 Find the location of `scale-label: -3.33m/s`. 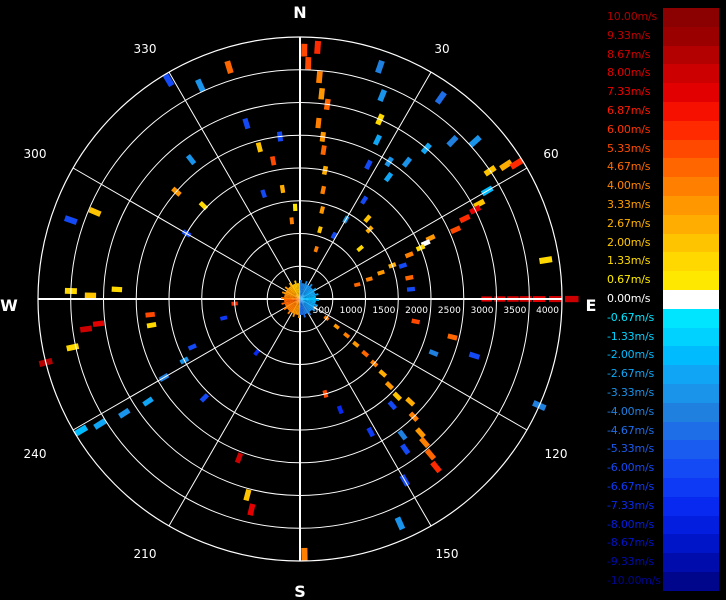

scale-label: -3.33m/s is located at coordinates (631, 392).